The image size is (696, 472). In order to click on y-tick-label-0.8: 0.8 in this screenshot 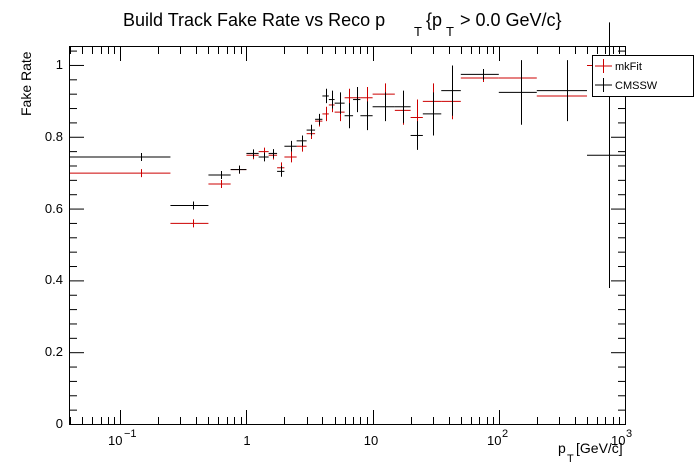, I will do `click(54, 136)`.